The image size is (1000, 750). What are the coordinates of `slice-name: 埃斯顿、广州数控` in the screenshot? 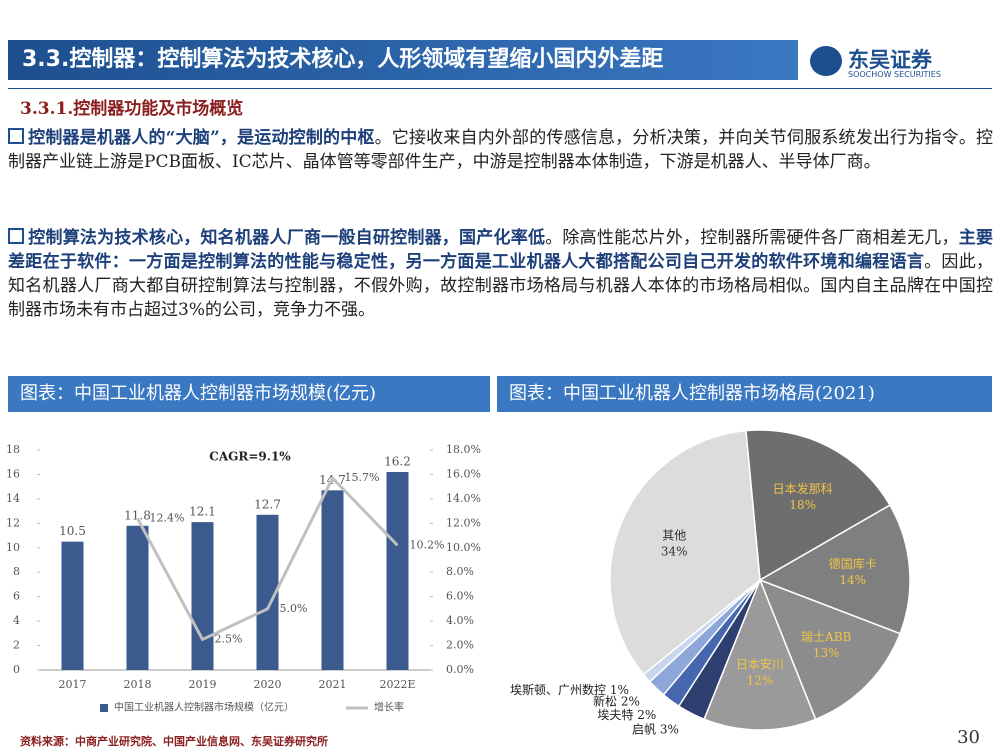 It's located at (558, 688).